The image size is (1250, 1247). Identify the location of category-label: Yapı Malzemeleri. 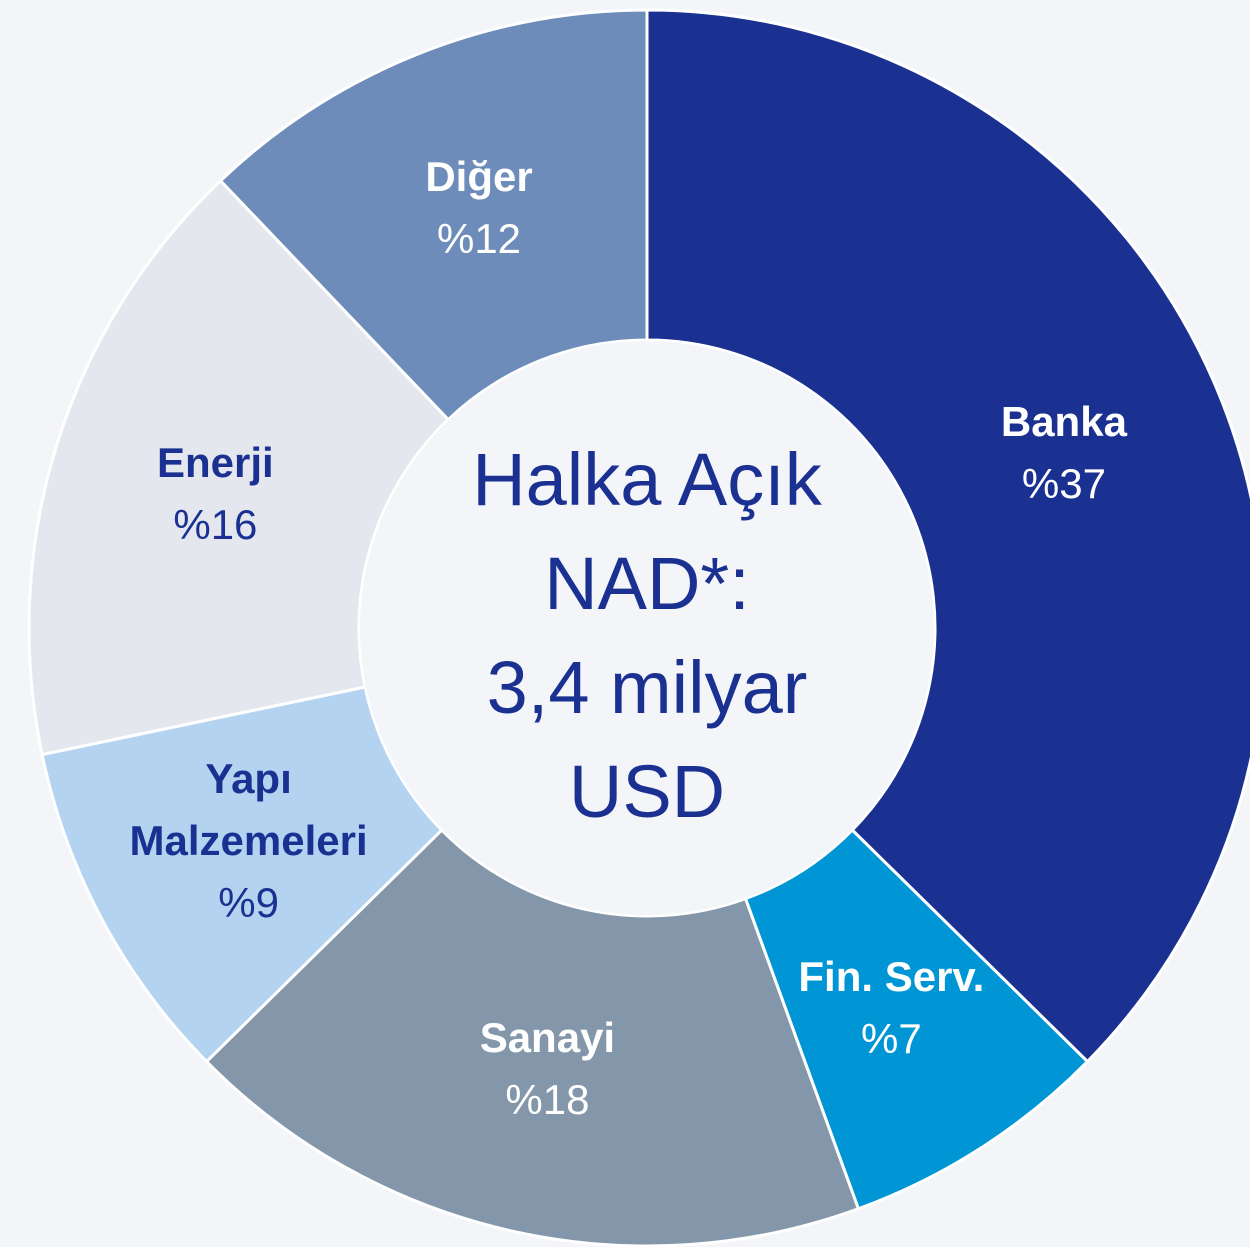
(248, 810).